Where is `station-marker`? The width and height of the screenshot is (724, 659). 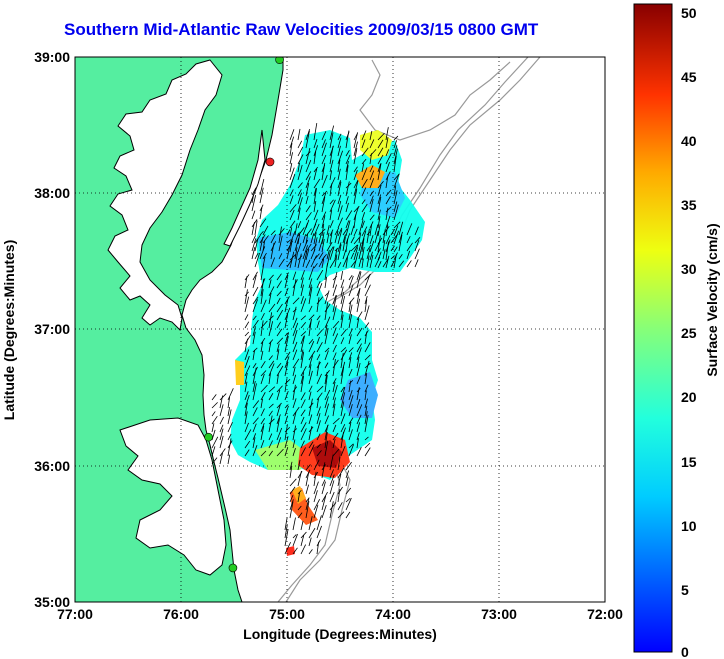
station-marker is located at coordinates (208, 437).